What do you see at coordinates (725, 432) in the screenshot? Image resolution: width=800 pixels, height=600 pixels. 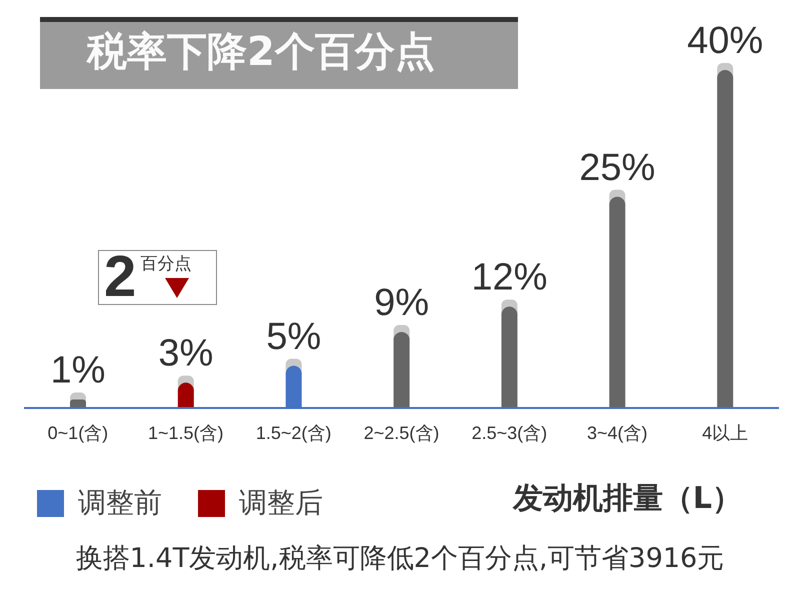 I see `x-tick-label: 4以上` at bounding box center [725, 432].